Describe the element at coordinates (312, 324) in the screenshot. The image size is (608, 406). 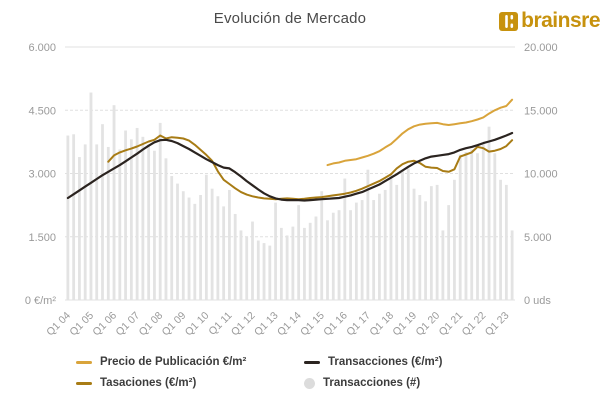
I see `x-axis-tick-label: Q1 15` at that location.